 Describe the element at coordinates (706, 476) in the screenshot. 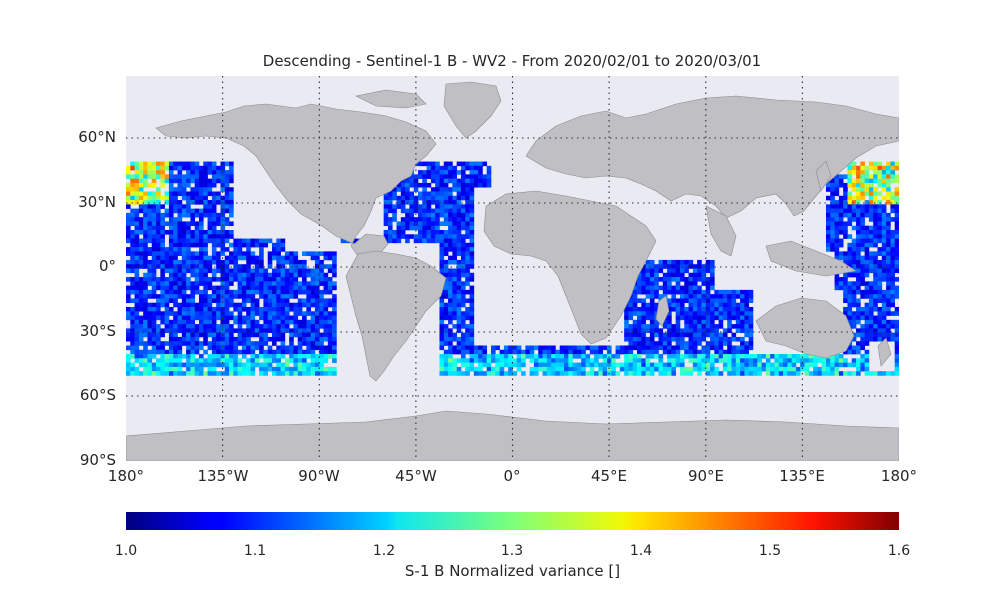

I see `lon-label-90e: 90°E` at that location.